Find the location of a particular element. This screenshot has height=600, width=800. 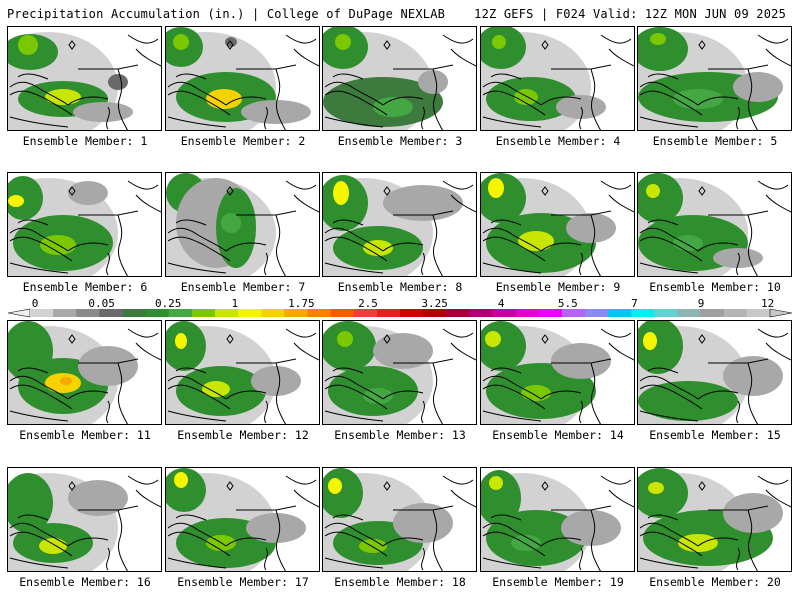

ensemble-member-label: Ensemble Member: 17 is located at coordinates (243, 582).